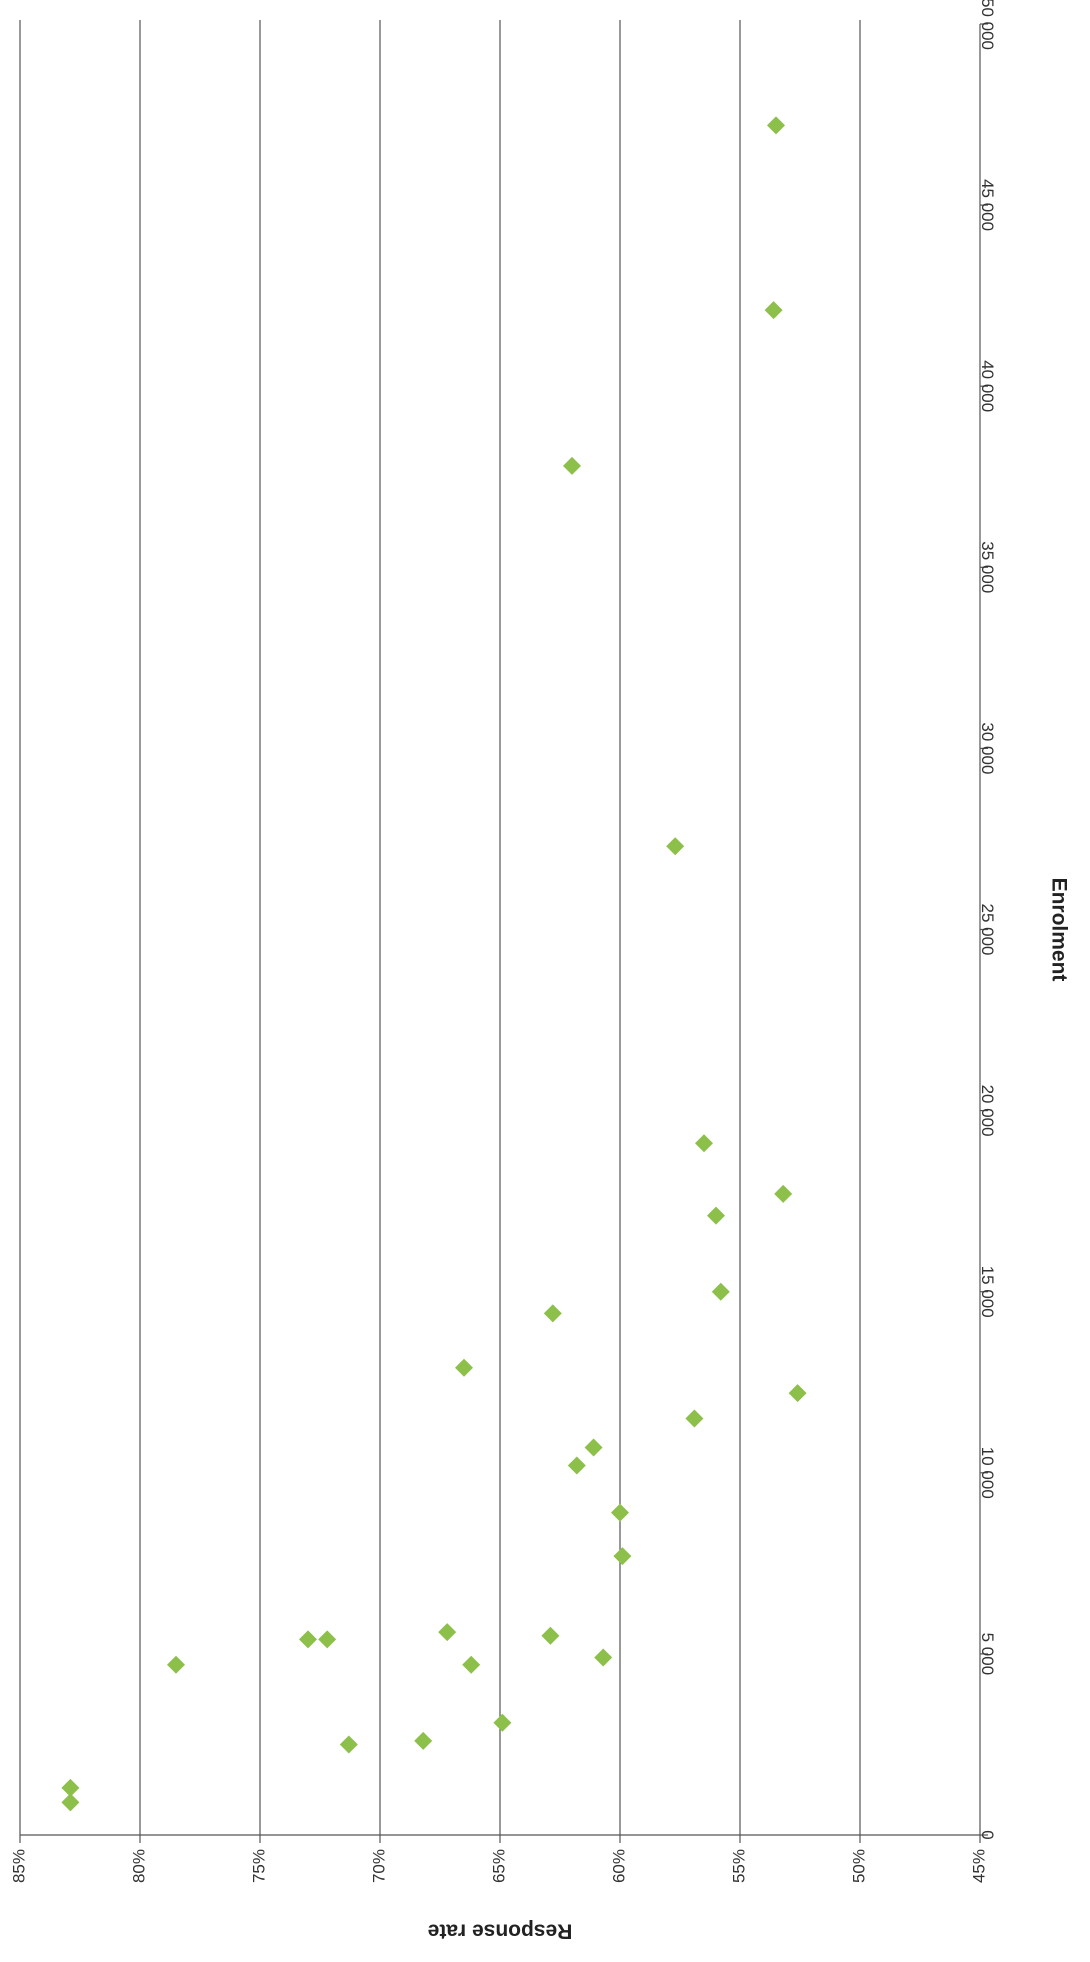  Describe the element at coordinates (378, 1866) in the screenshot. I see `y-tick-label: 70%` at that location.